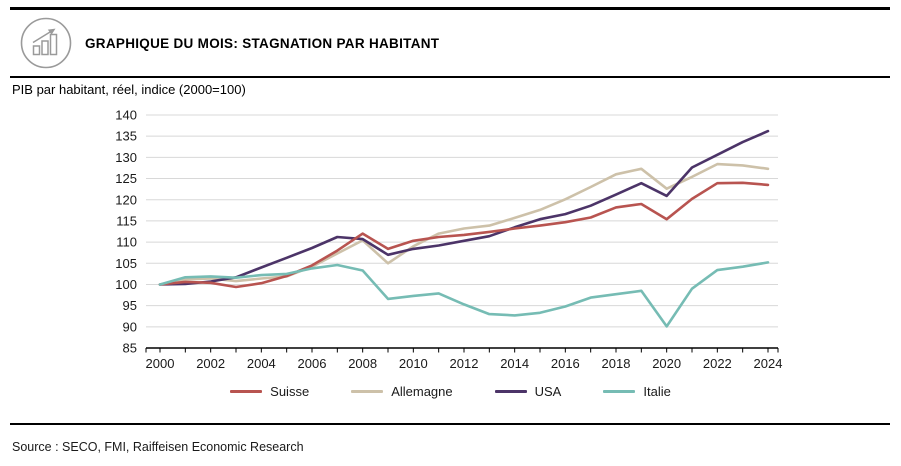 The image size is (901, 466). Describe the element at coordinates (450, 424) in the screenshot. I see `footer-rule` at that location.